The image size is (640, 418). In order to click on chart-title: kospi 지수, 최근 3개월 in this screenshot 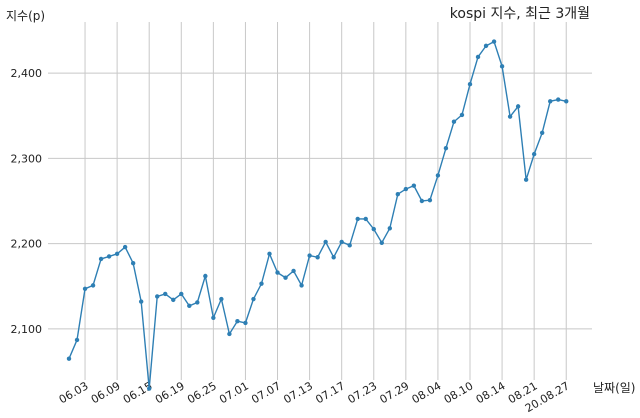, I will do `click(520, 14)`.